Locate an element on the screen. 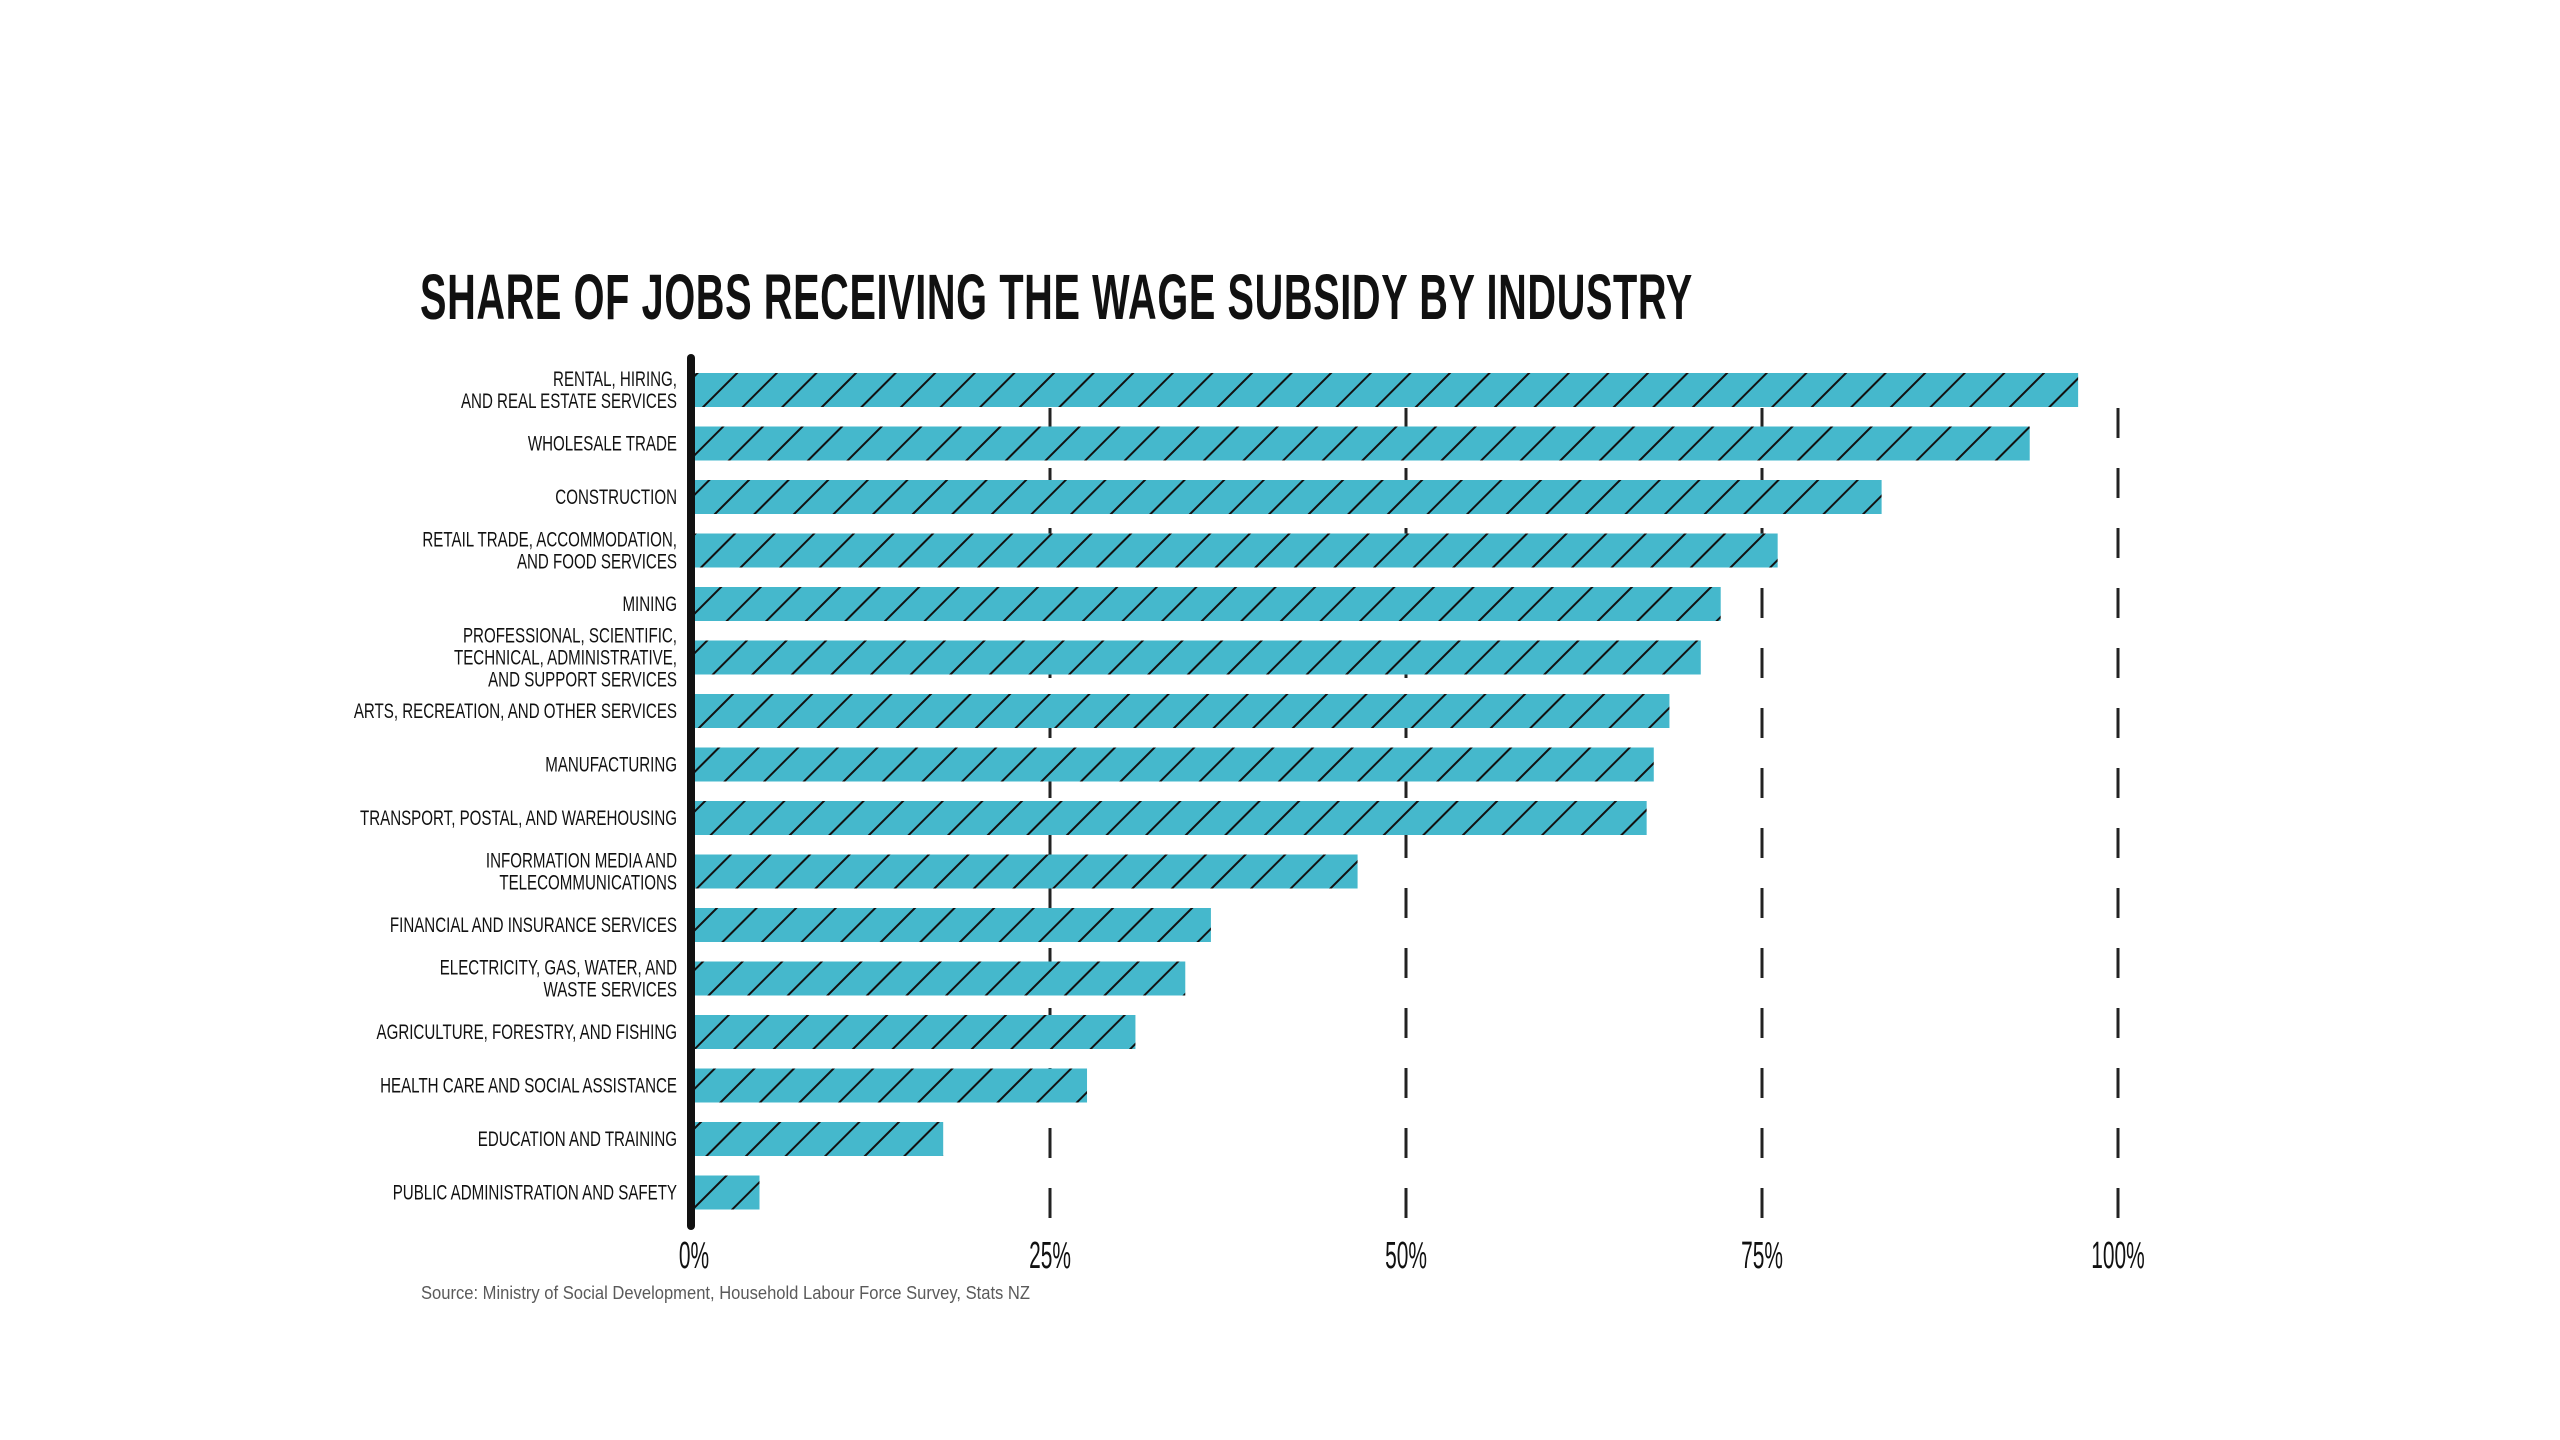  category-label-line: RENTAL, HIRING, is located at coordinates (615, 378).